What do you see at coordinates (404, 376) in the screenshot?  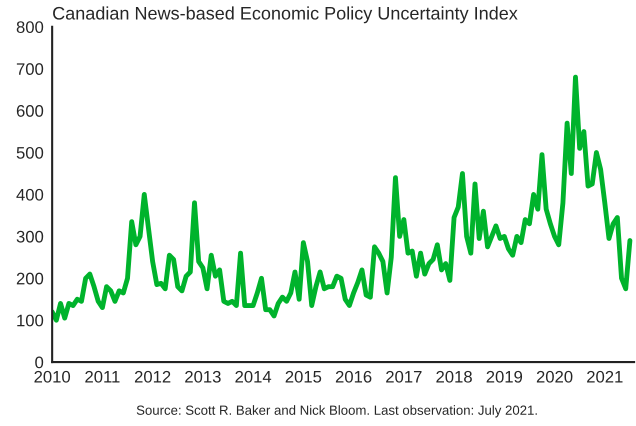 I see `x-tick-label: 2017` at bounding box center [404, 376].